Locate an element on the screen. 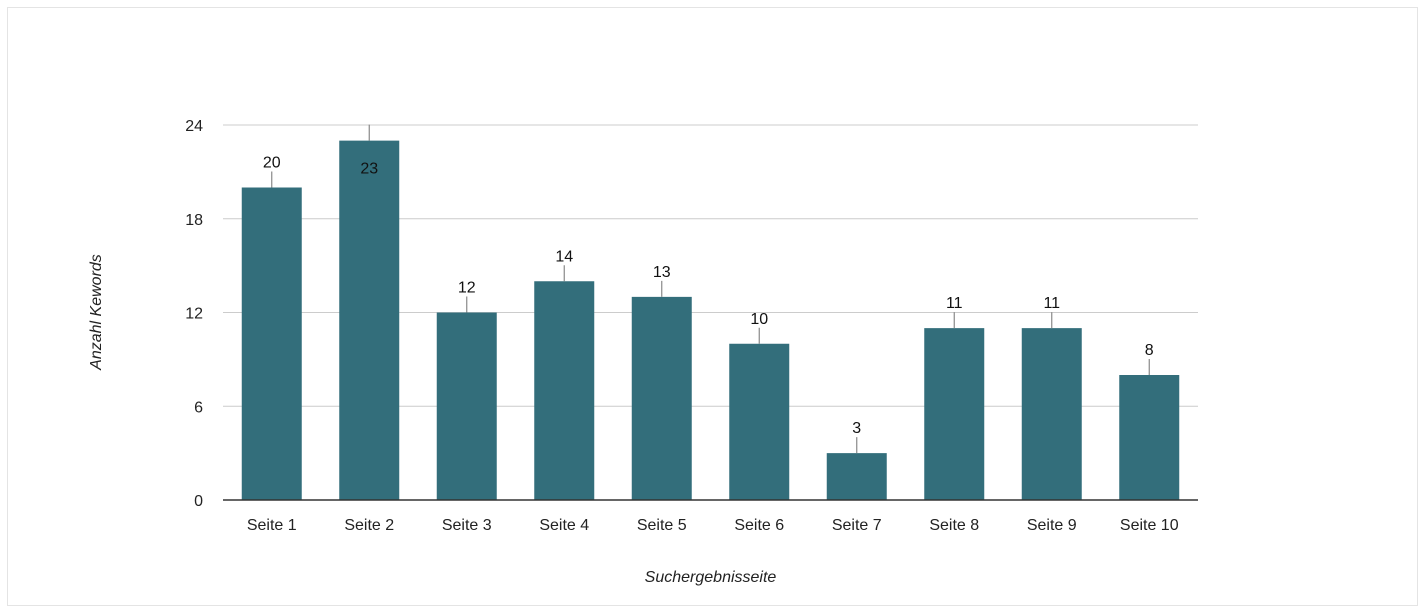  y-tick-label: 18 is located at coordinates (194, 220).